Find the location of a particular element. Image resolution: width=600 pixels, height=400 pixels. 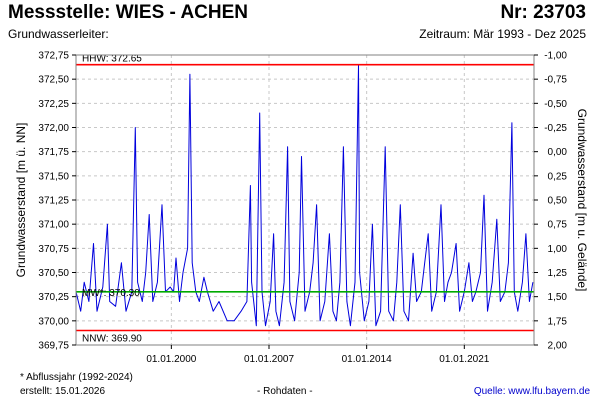

footnote: * Abflussjahr (1992-2024) is located at coordinates (76, 377).